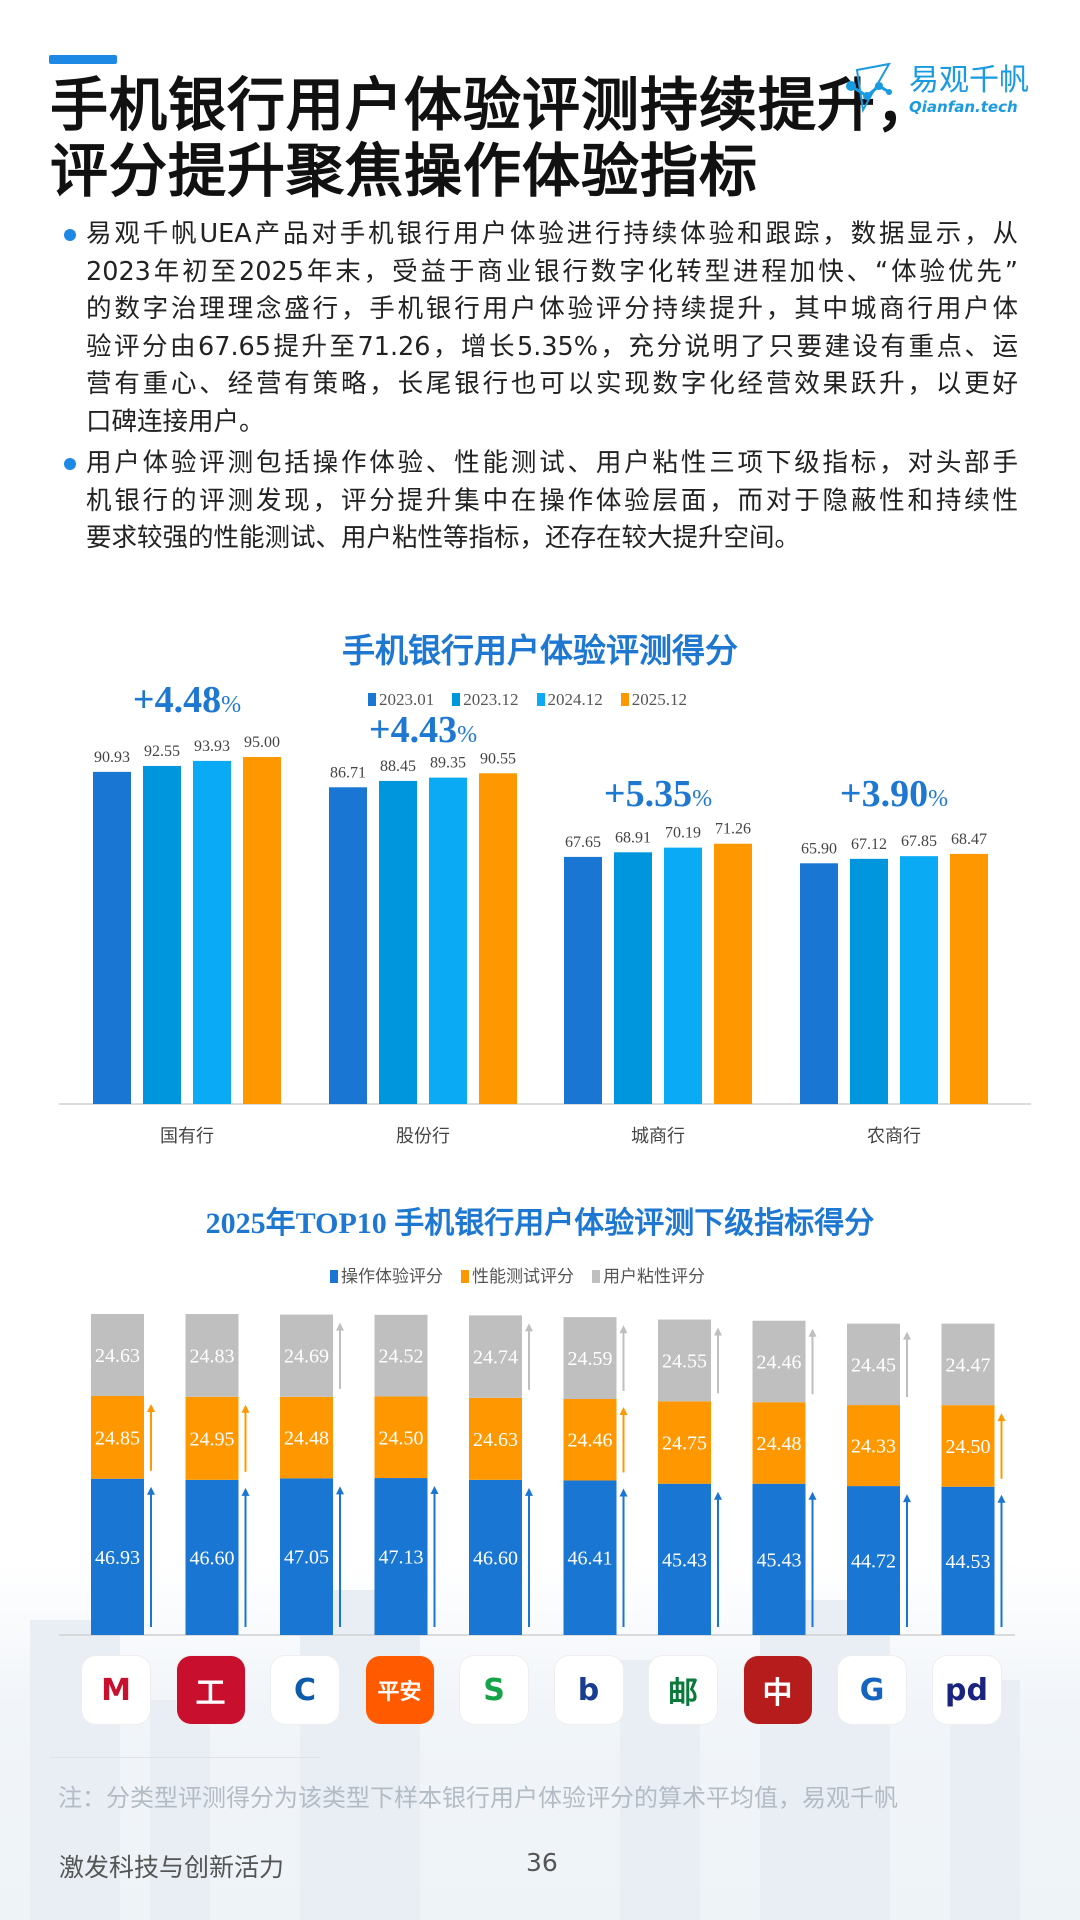 The height and width of the screenshot is (1920, 1080). I want to click on legend-item: 2025.12, so click(653, 700).